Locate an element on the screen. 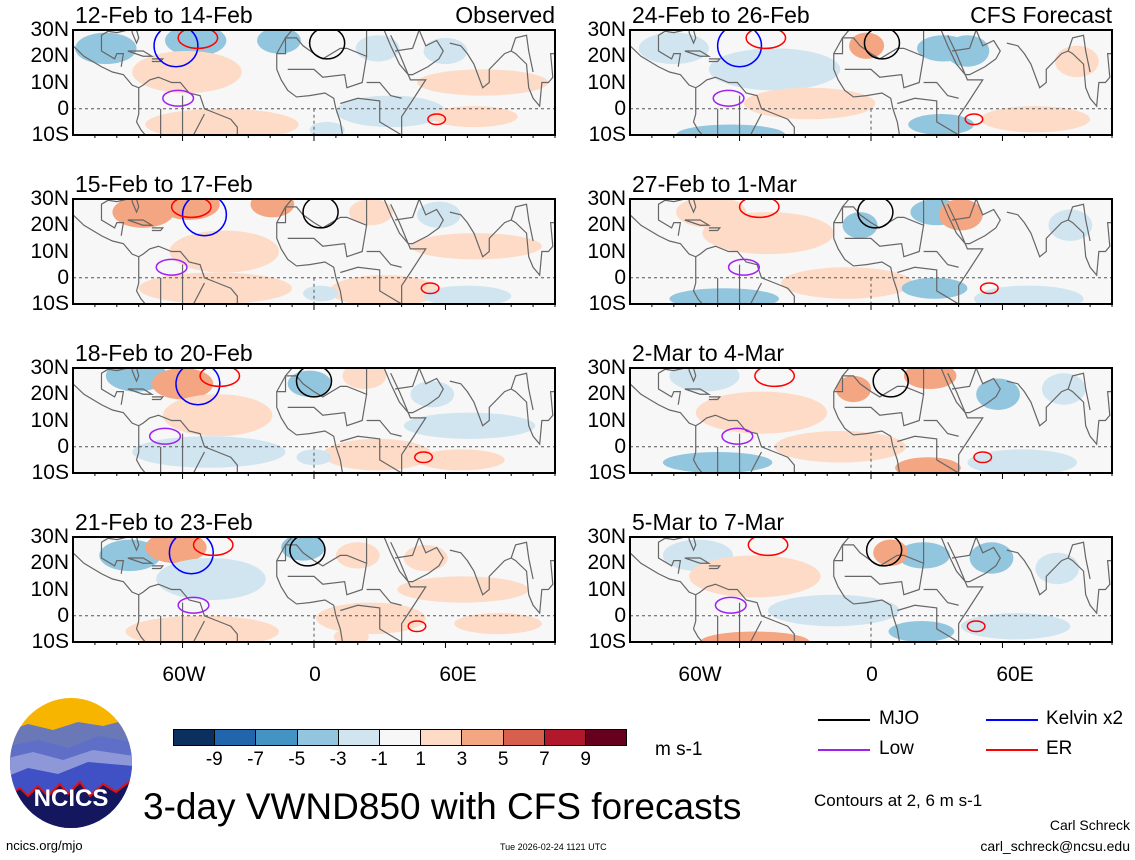 Image resolution: width=1135 pixels, height=860 pixels. legend-line-low is located at coordinates (844, 750).